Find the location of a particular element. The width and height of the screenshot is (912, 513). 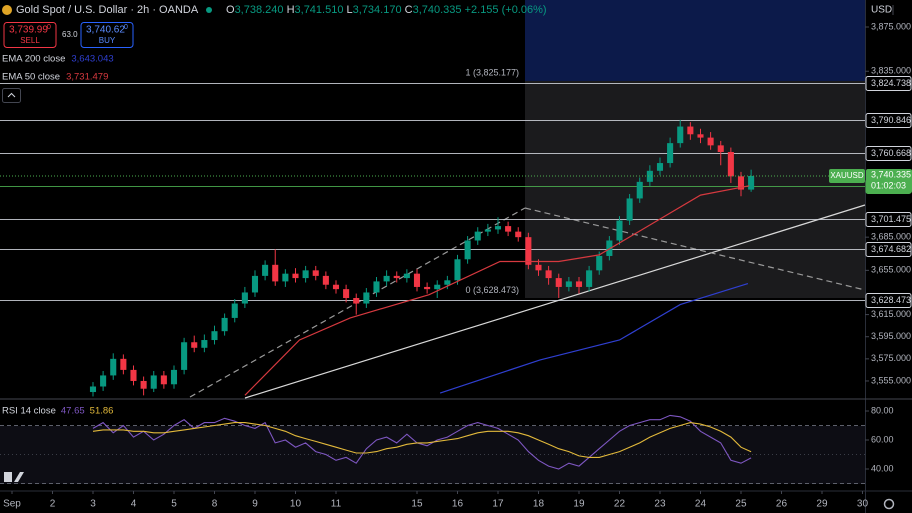

currency: USD is located at coordinates (881, 10).